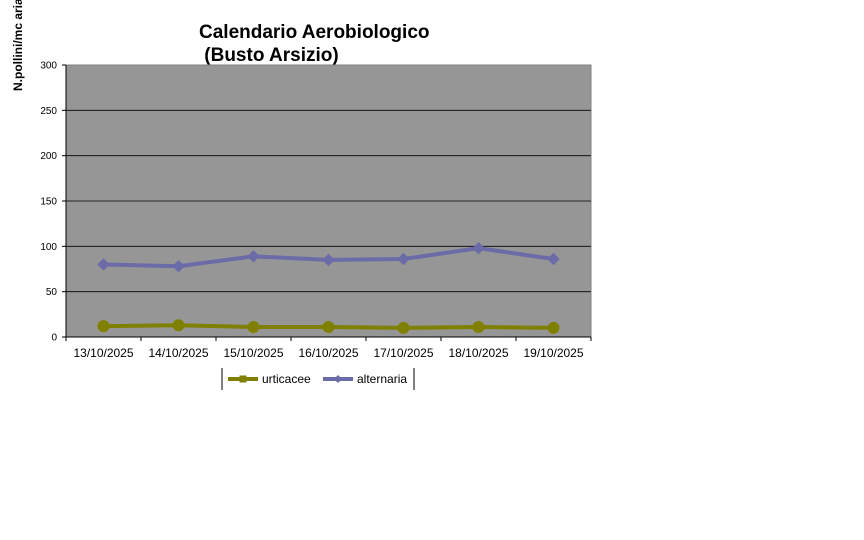  Describe the element at coordinates (314, 32) in the screenshot. I see `chart-title-line1: Calendario Aerobiologico` at that location.